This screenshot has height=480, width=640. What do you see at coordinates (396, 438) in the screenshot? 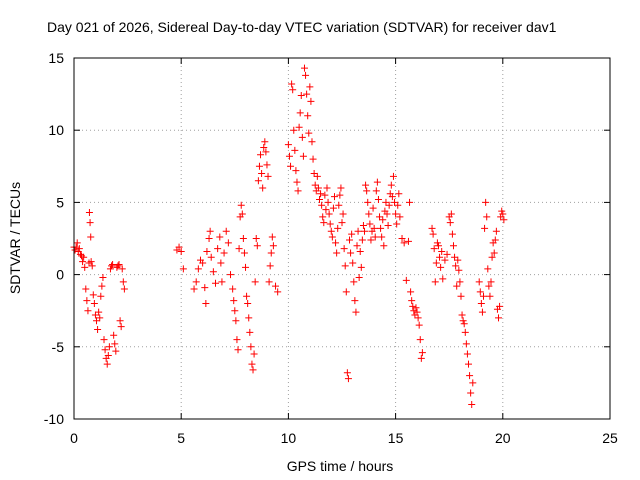
I see `x-tick-label: 15` at bounding box center [396, 438].